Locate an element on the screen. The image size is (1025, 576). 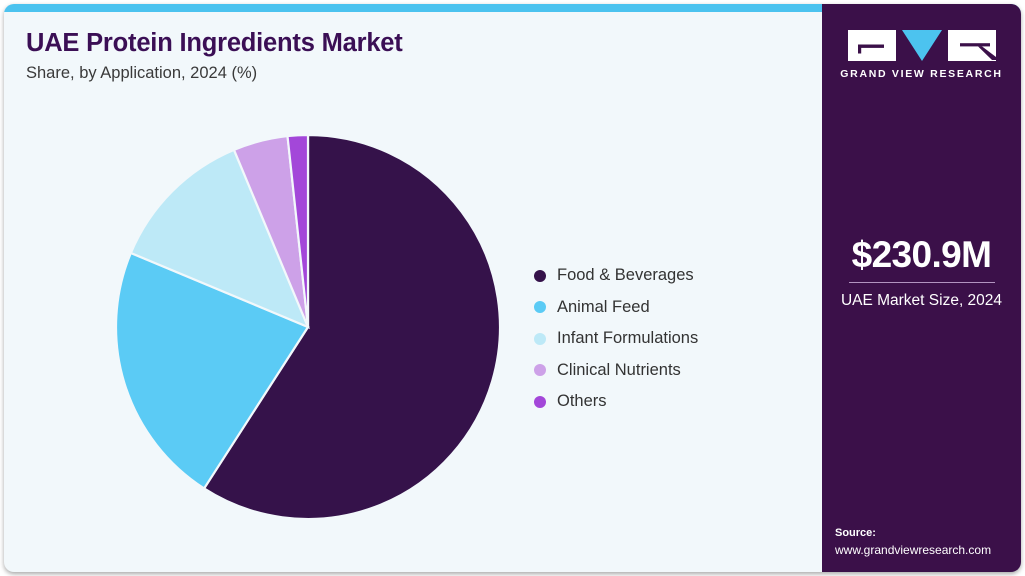
legend-item: Food & Beverages is located at coordinates (616, 276).